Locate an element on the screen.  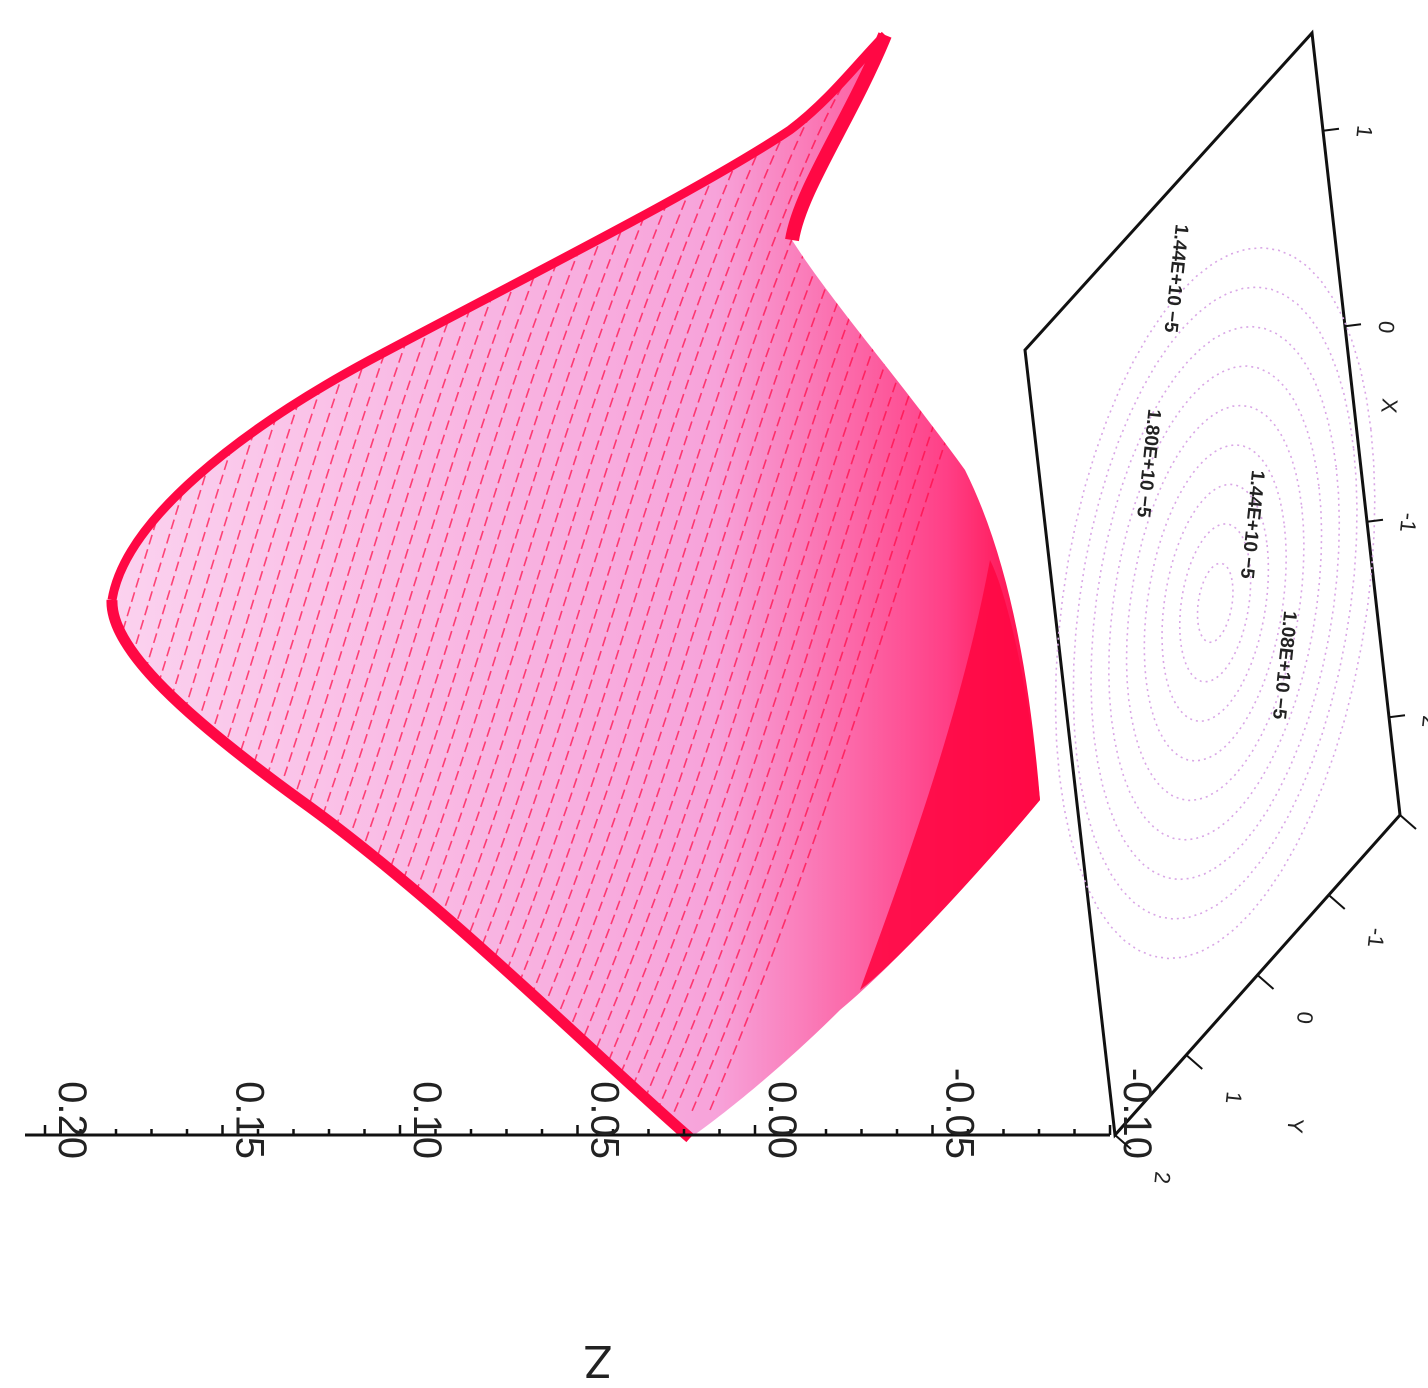
surface-shaded-region is located at coordinates (950, 775).